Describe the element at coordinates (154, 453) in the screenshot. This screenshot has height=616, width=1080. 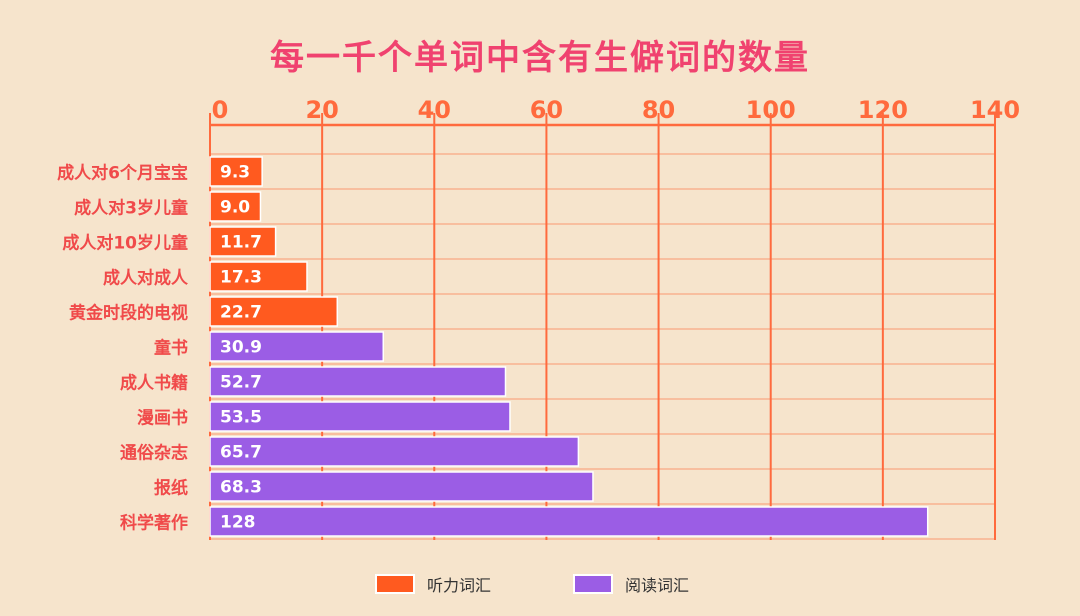
I see `category-label: 通俗杂志` at that location.